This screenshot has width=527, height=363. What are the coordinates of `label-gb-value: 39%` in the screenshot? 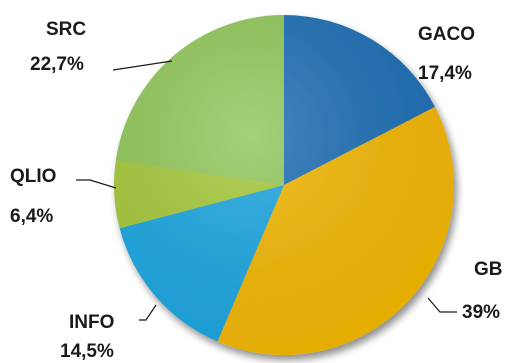 It's located at (481, 312).